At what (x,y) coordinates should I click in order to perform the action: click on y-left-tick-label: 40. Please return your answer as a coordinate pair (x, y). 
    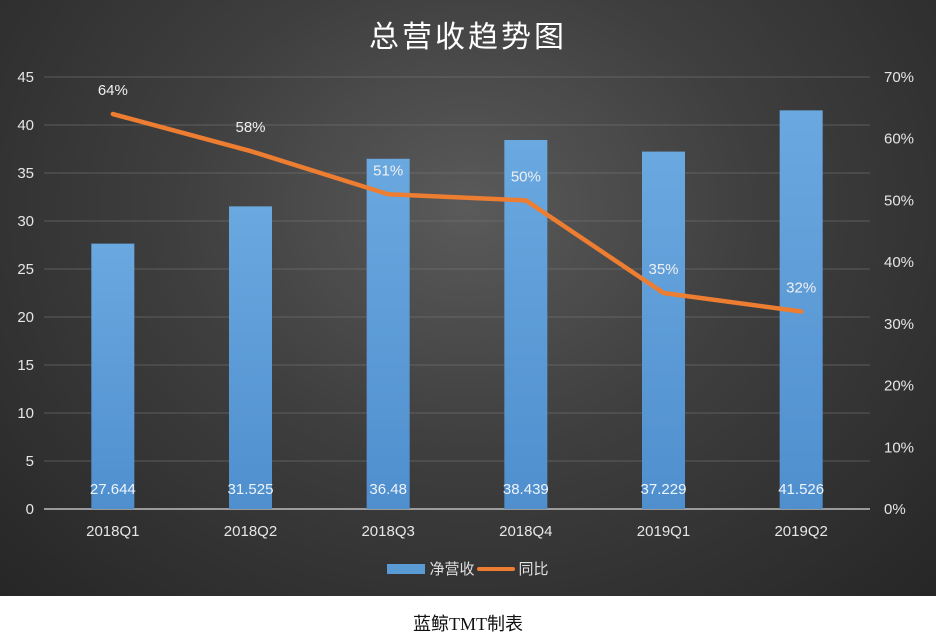
    Looking at the image, I should click on (25, 125).